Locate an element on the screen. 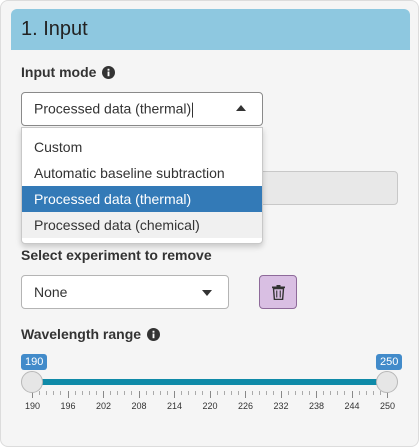 The image size is (419, 447). dropdown-option: Automatic baseline subtraction is located at coordinates (129, 173).